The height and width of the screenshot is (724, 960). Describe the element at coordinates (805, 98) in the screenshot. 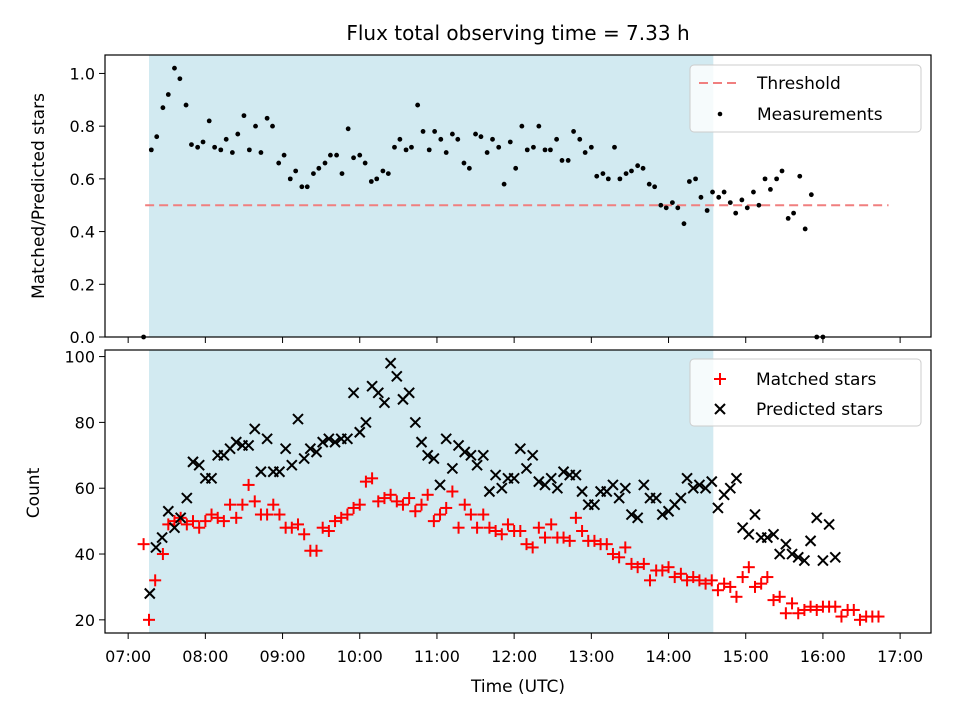

I see `top-legend-box` at that location.